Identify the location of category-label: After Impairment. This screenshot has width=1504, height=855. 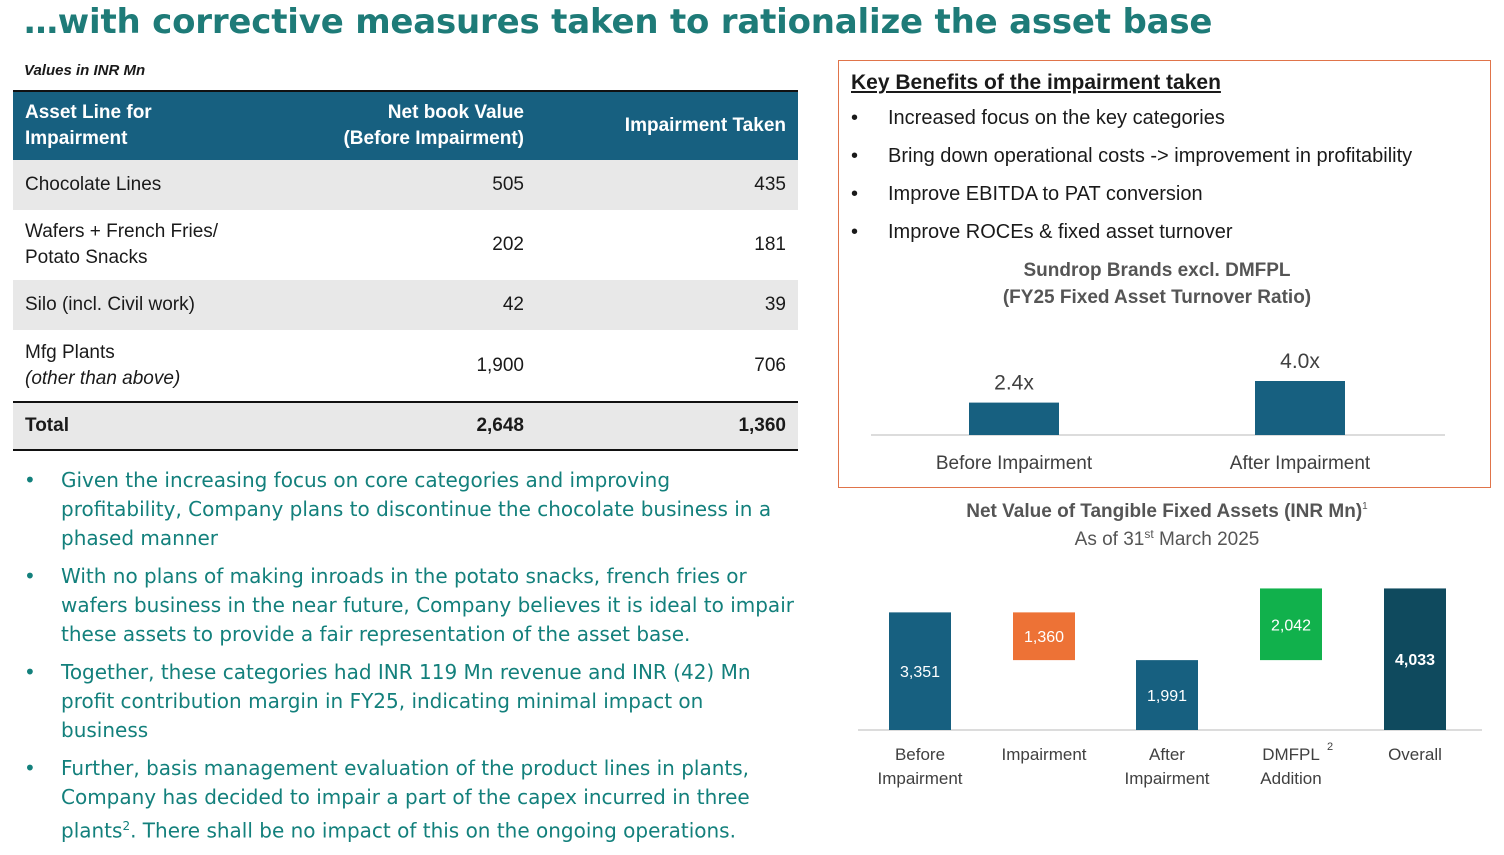
(1300, 463).